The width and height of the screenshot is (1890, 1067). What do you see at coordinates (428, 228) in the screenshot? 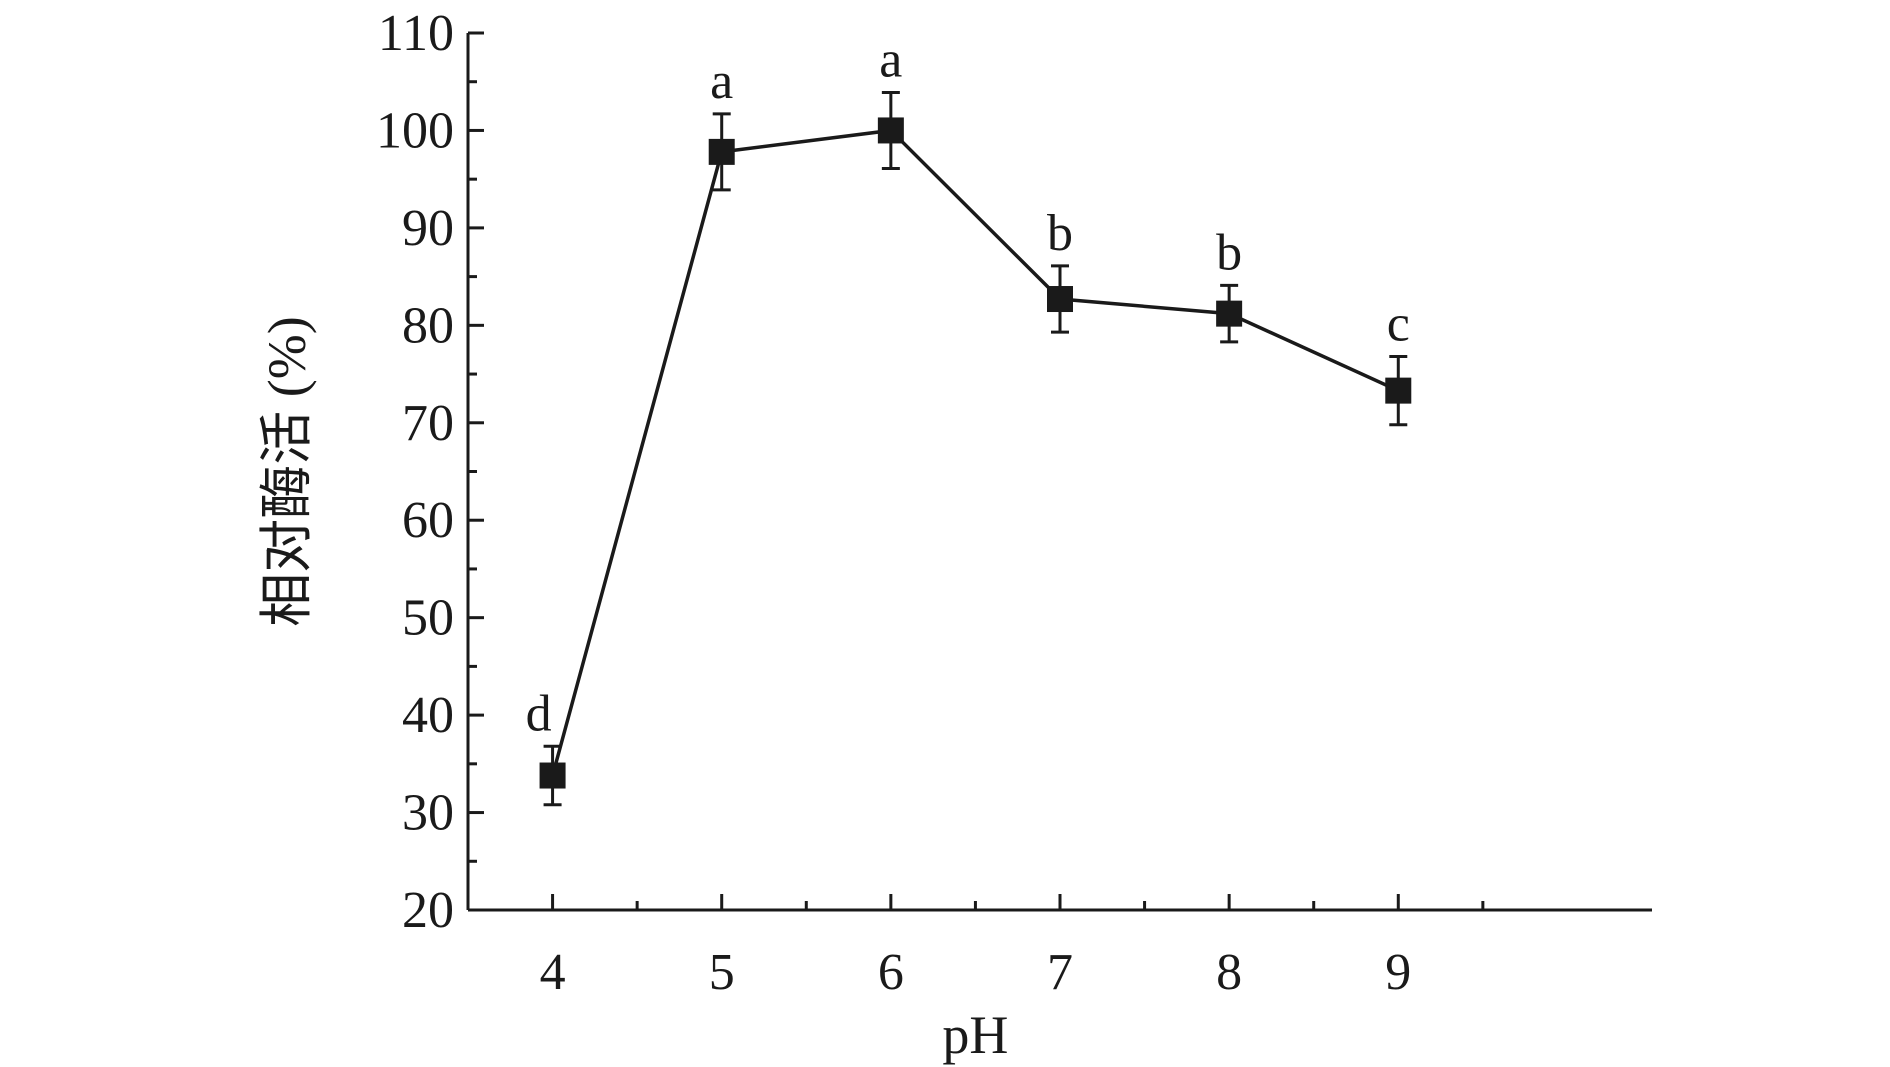
I see `y-tick-label-90: 90` at bounding box center [428, 228].